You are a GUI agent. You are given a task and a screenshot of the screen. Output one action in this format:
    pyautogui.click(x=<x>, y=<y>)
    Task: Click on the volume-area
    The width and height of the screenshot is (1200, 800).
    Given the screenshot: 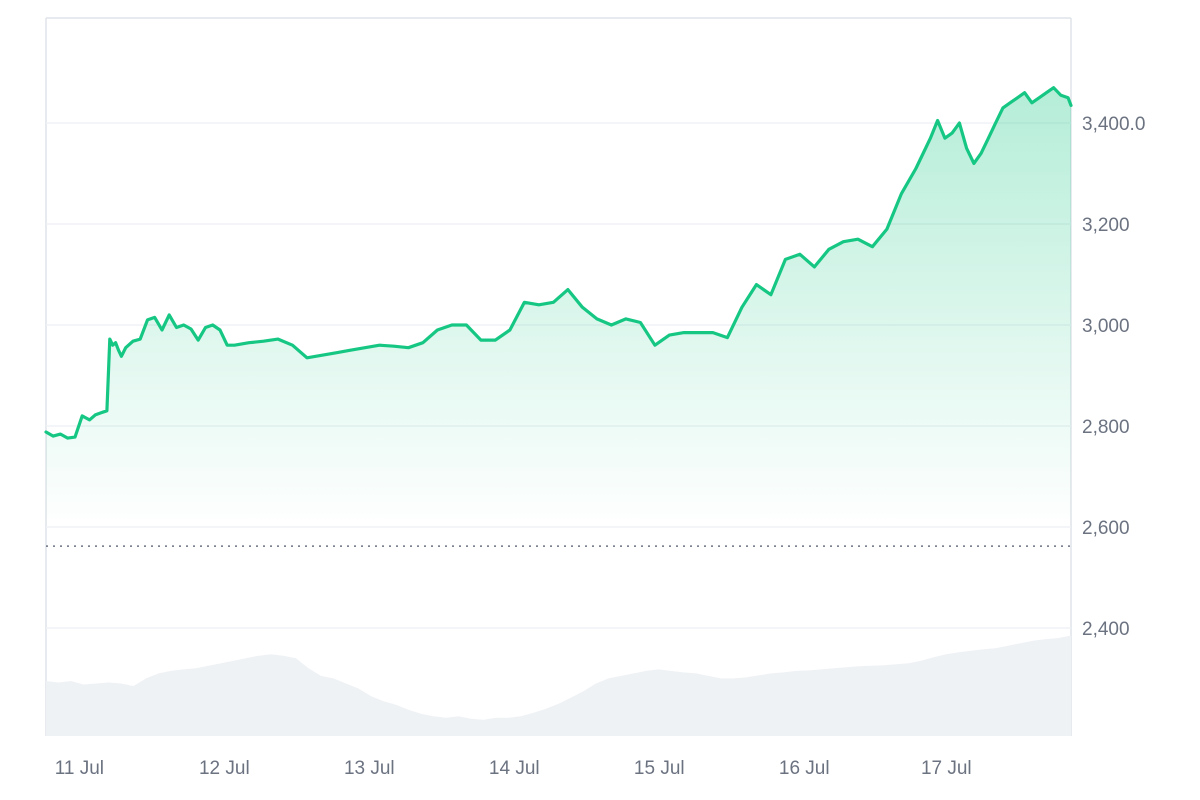 What is the action you would take?
    pyautogui.click(x=558, y=685)
    